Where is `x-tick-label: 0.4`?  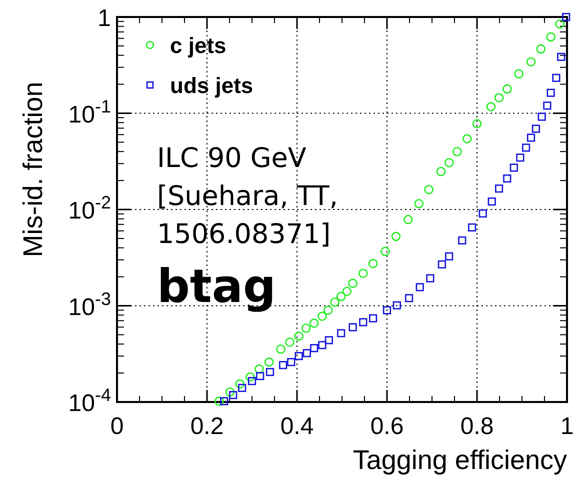
x-tick-label: 0.4 is located at coordinates (297, 426).